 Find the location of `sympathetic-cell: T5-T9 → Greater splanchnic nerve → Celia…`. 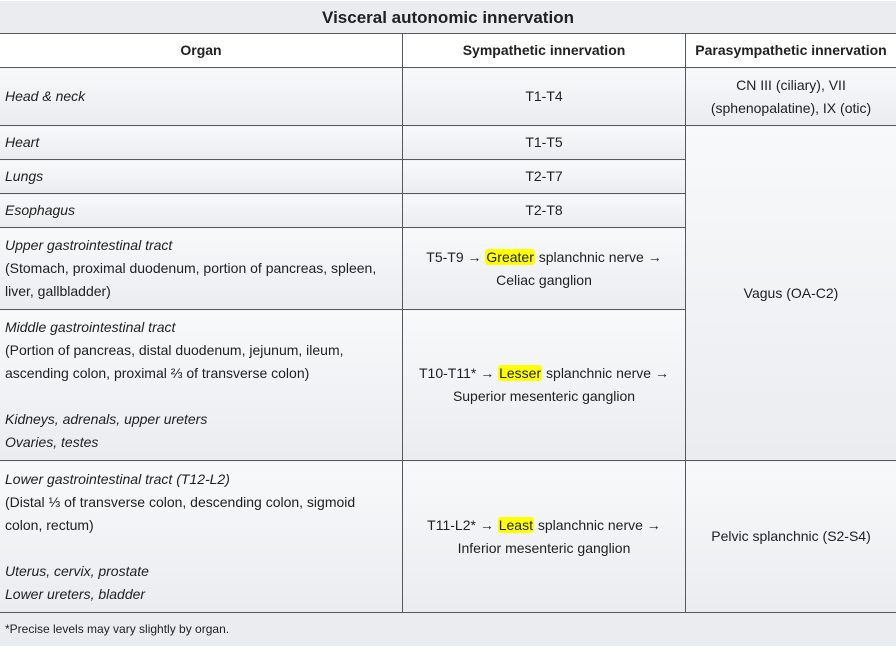

sympathetic-cell: T5-T9 → Greater splanchnic nerve → Celia… is located at coordinates (544, 268).